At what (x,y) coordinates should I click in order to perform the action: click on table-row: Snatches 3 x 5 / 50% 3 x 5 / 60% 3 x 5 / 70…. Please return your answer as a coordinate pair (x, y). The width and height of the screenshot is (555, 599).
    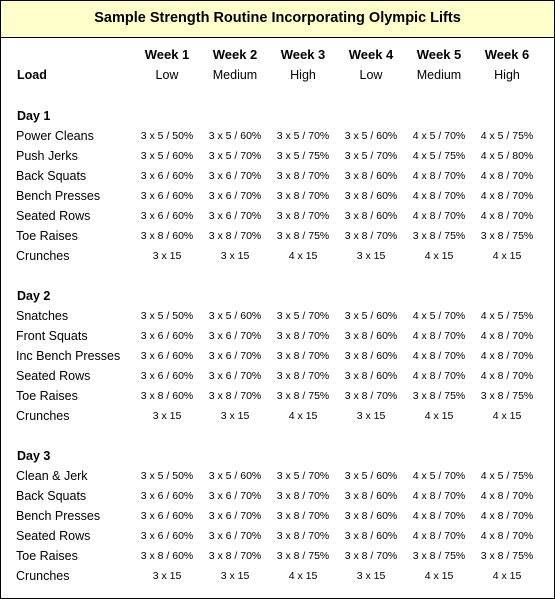
    Looking at the image, I should click on (277, 319).